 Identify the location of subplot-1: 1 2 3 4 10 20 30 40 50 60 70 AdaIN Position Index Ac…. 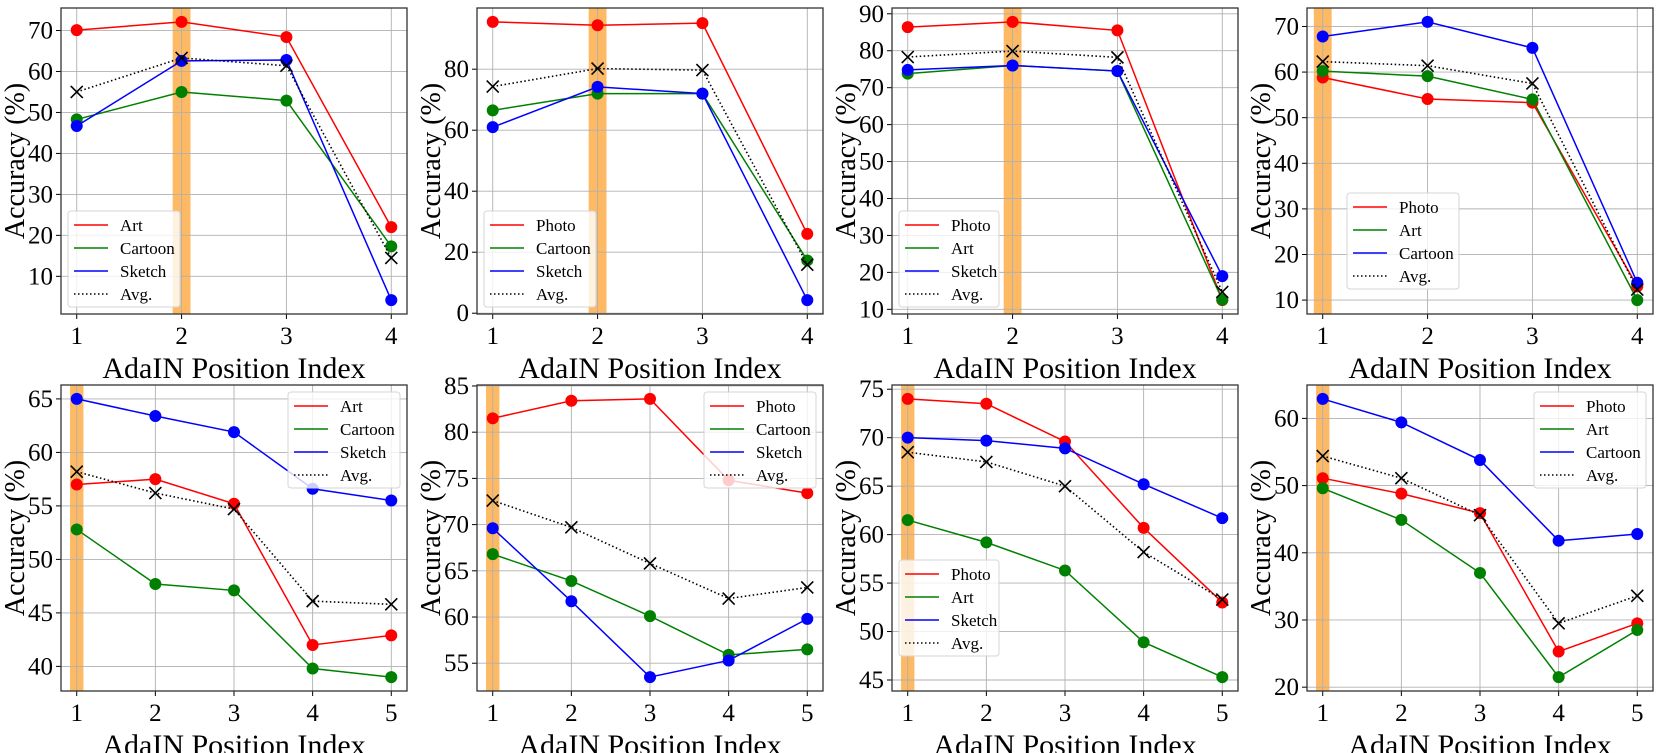
(204, 196).